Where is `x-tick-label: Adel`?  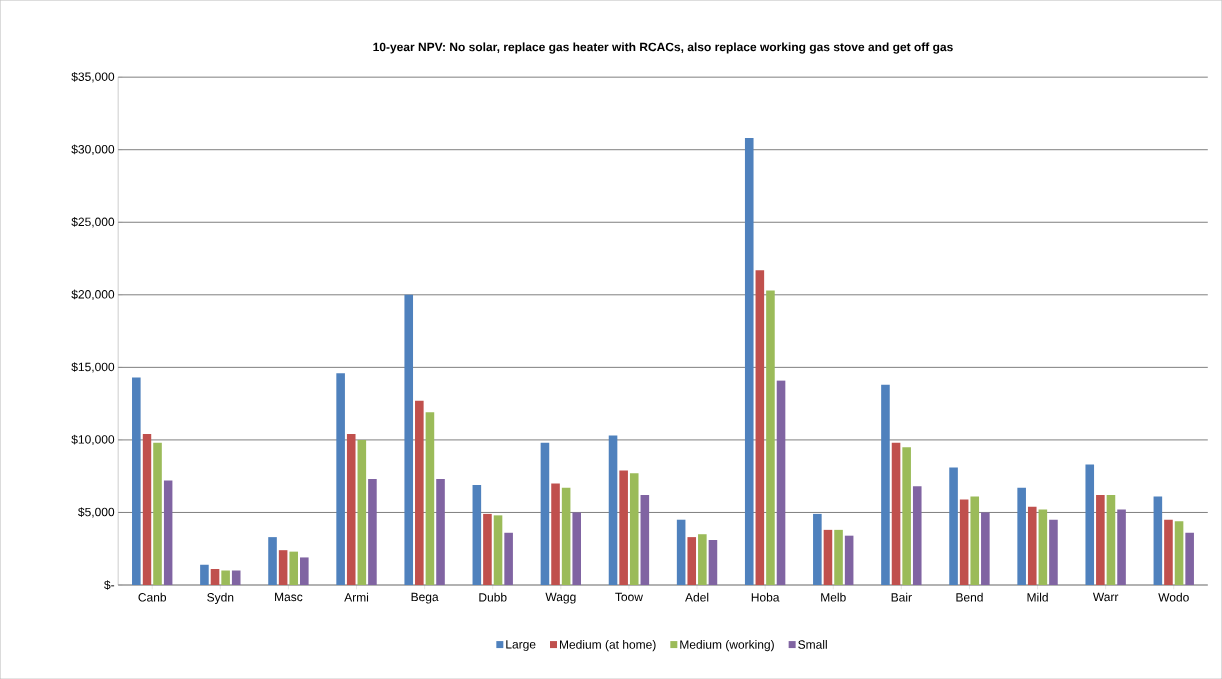 x-tick-label: Adel is located at coordinates (697, 597).